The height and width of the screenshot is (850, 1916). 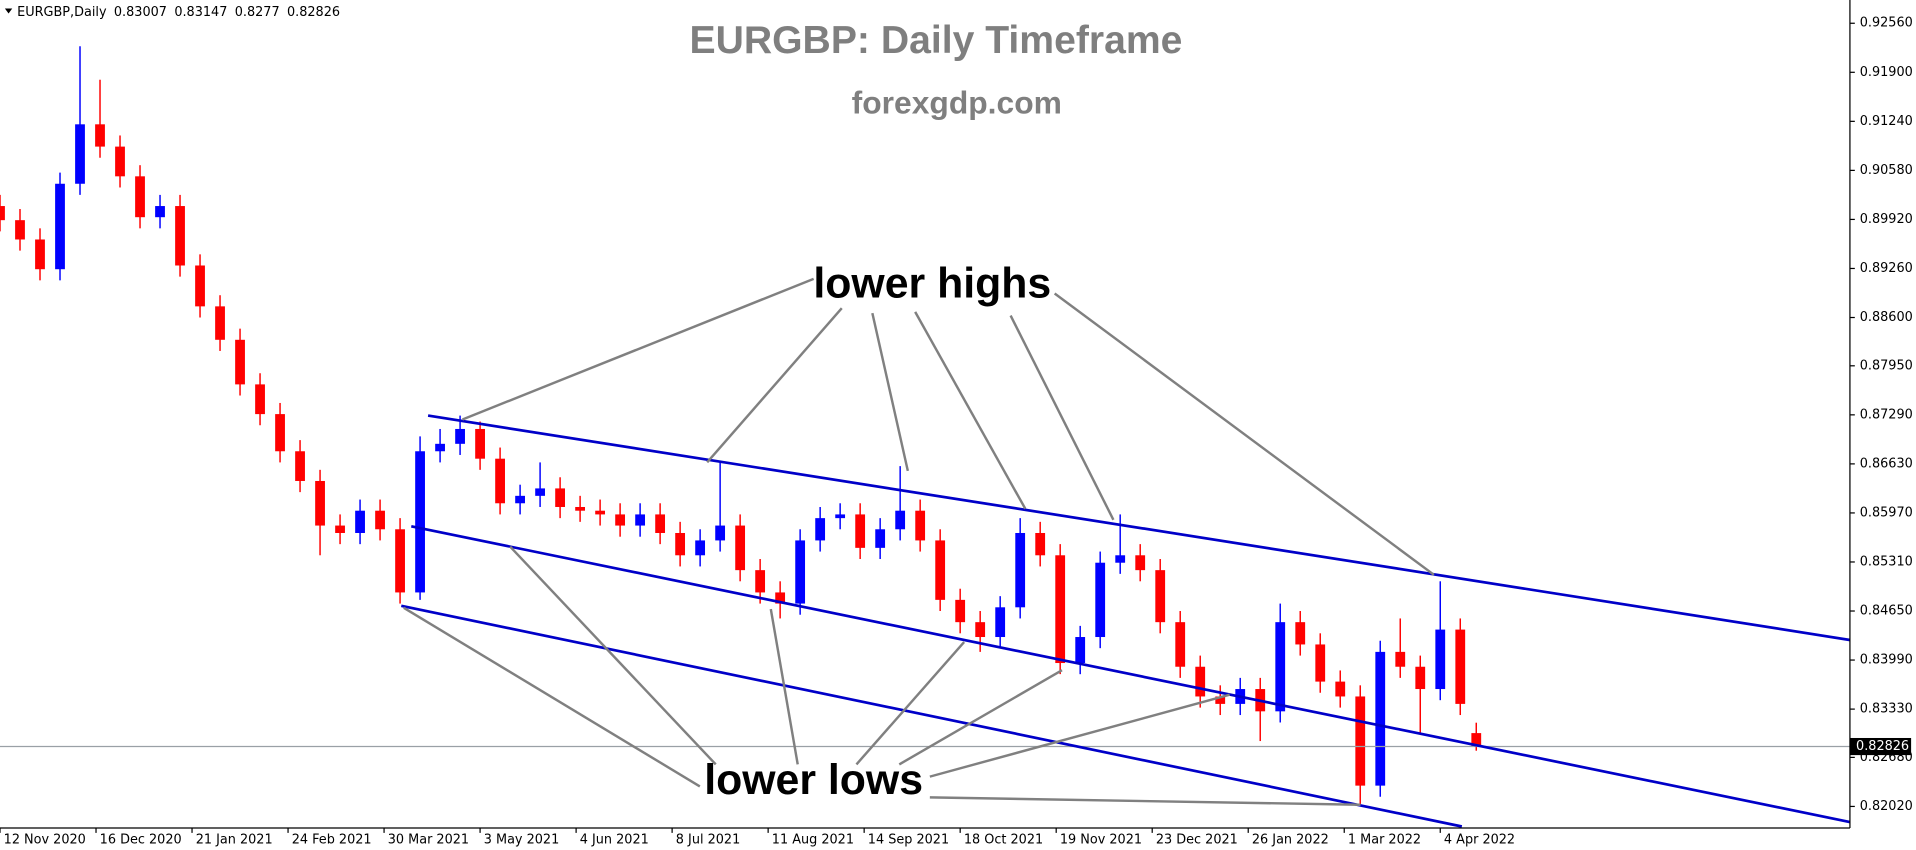 What do you see at coordinates (813, 780) in the screenshot?
I see `annotation: lower lows` at bounding box center [813, 780].